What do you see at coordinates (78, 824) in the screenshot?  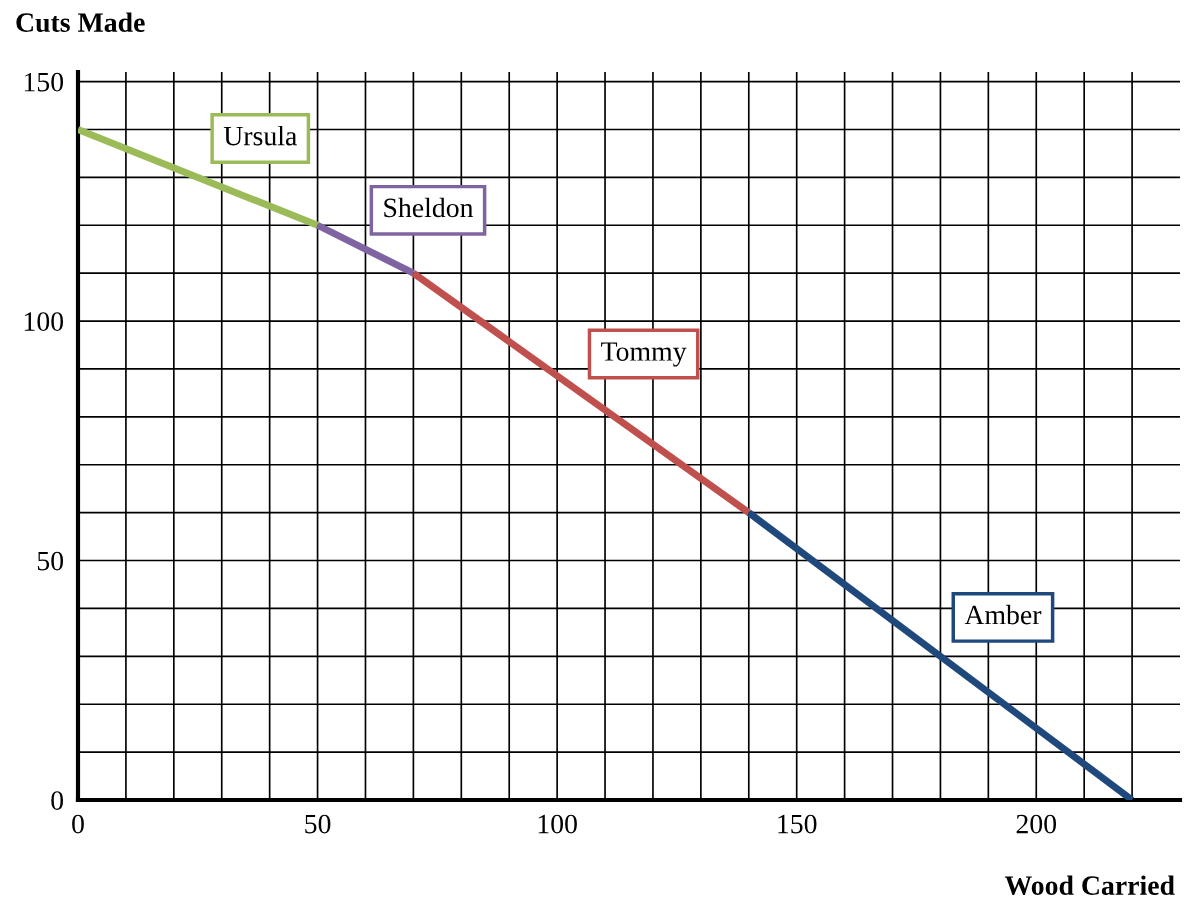 I see `x-tick-label: 0` at bounding box center [78, 824].